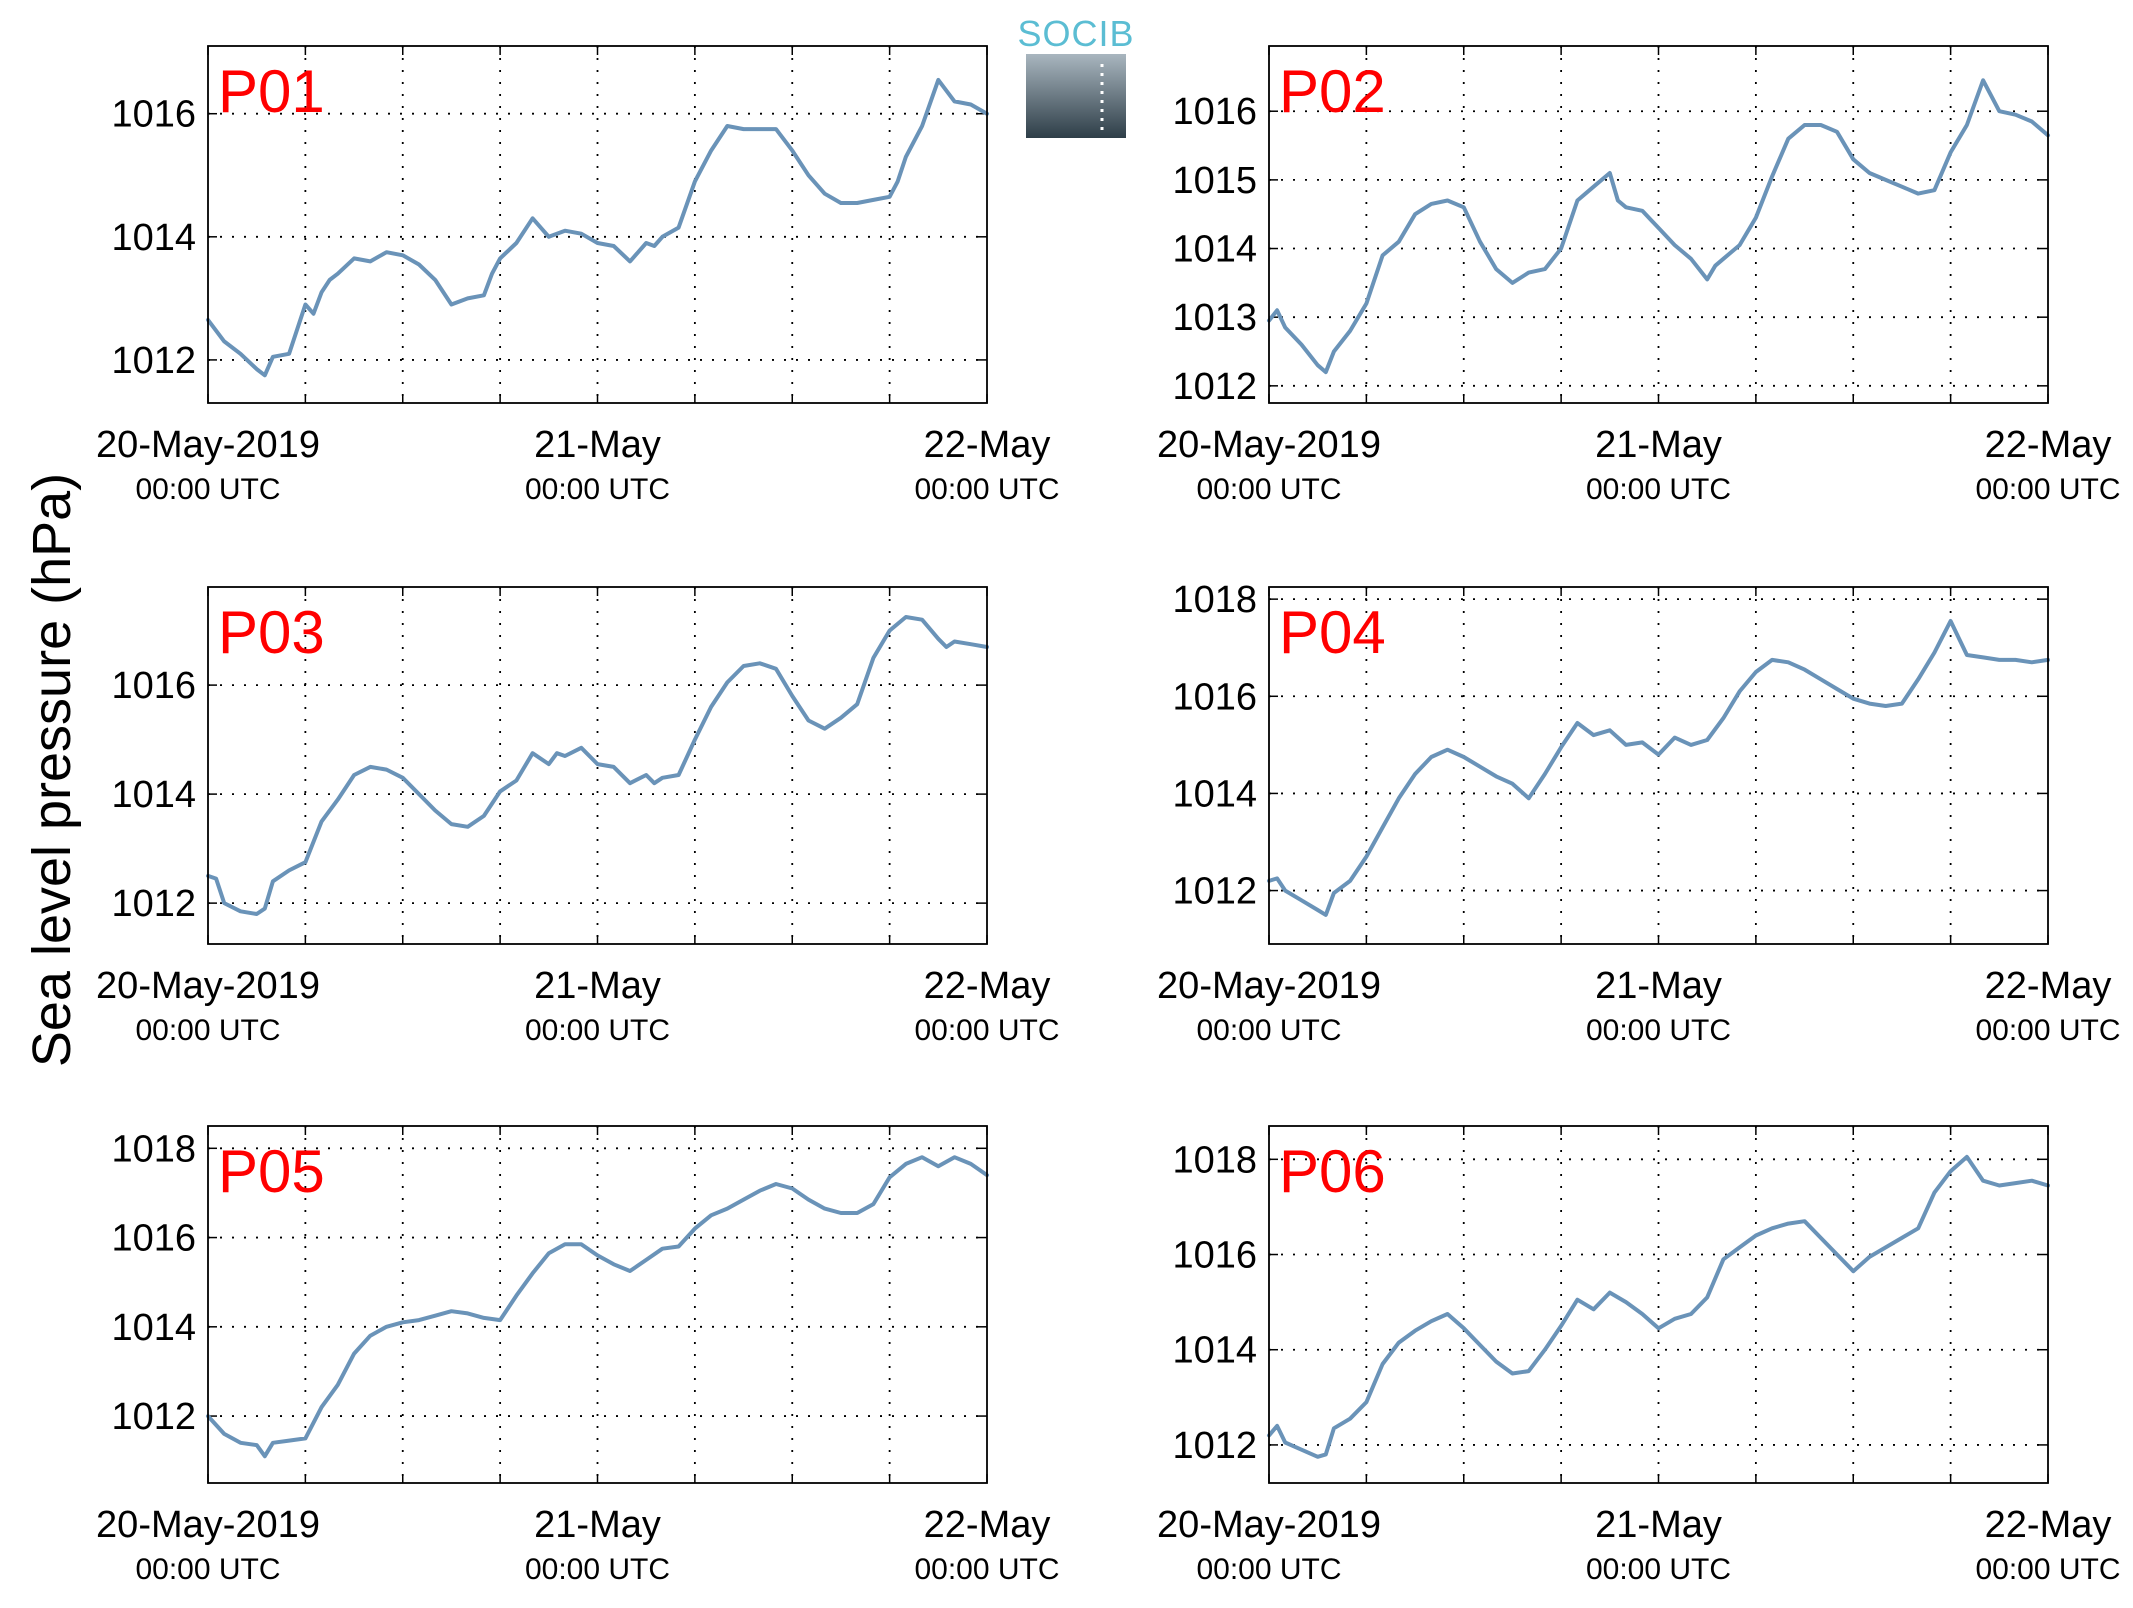 The image size is (2133, 1608). Describe the element at coordinates (1214, 318) in the screenshot. I see `y-tick-label: 1013` at that location.